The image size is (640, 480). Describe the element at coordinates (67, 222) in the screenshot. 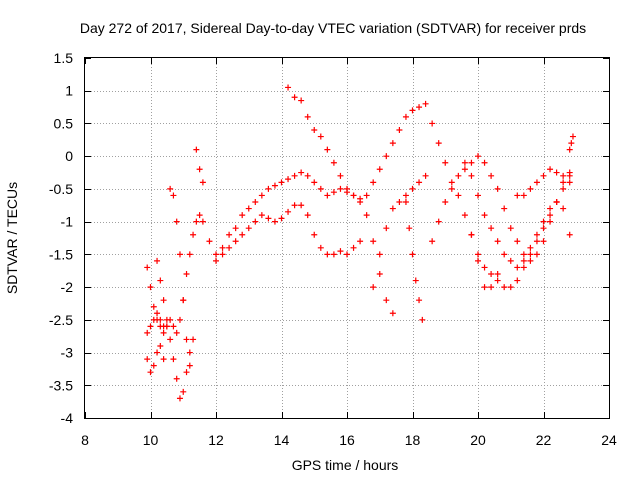

I see `y-tick-label: -1` at that location.